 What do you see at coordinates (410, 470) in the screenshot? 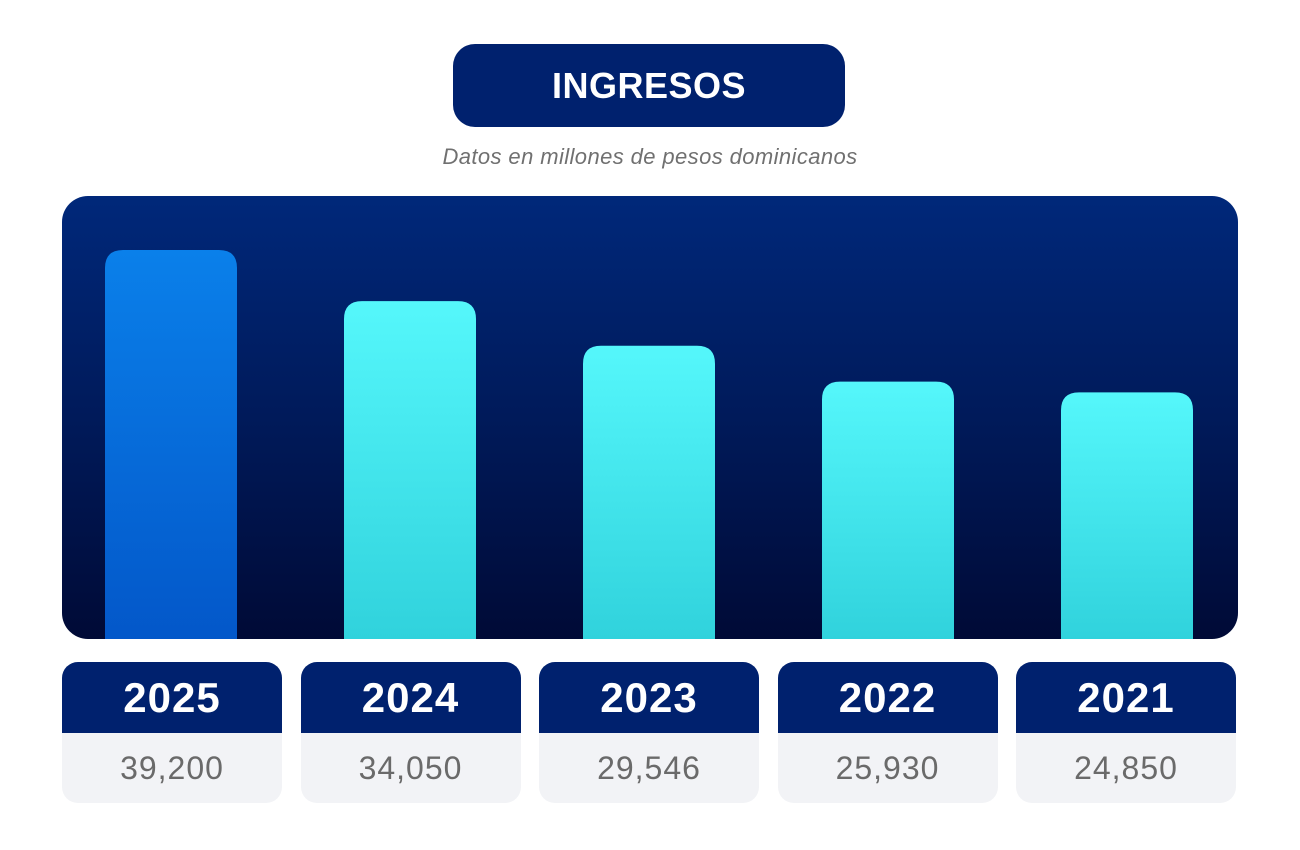
I see `bar-2024` at bounding box center [410, 470].